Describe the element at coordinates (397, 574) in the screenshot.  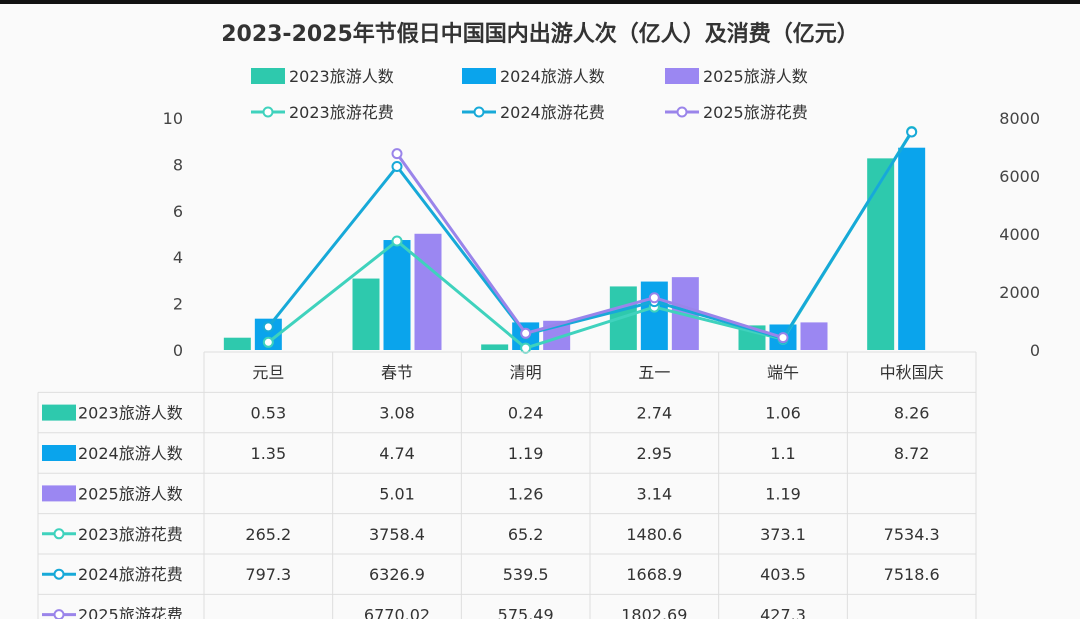
I see `table-cell: 6326.9` at that location.